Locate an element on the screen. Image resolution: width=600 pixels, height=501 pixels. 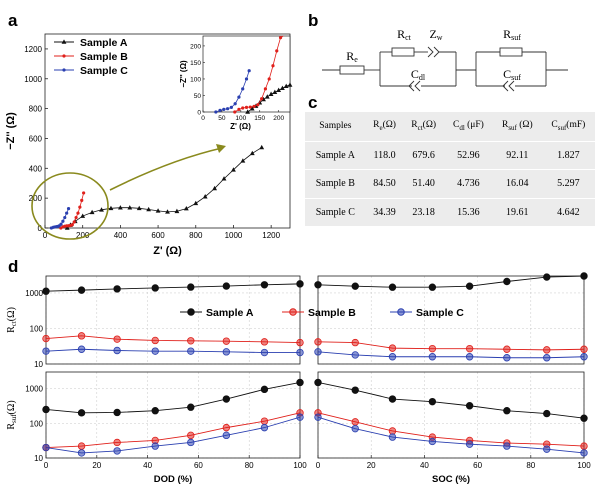
table-cell: 118.0 is located at coordinates (384, 156).